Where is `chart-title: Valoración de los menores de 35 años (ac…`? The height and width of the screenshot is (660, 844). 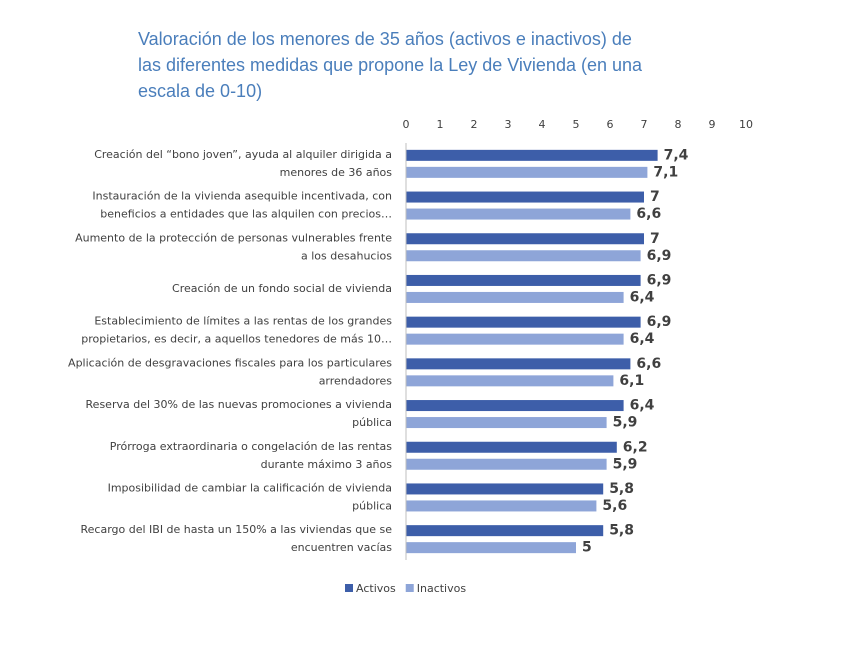 chart-title: Valoración de los menores de 35 años (ac… is located at coordinates (385, 39).